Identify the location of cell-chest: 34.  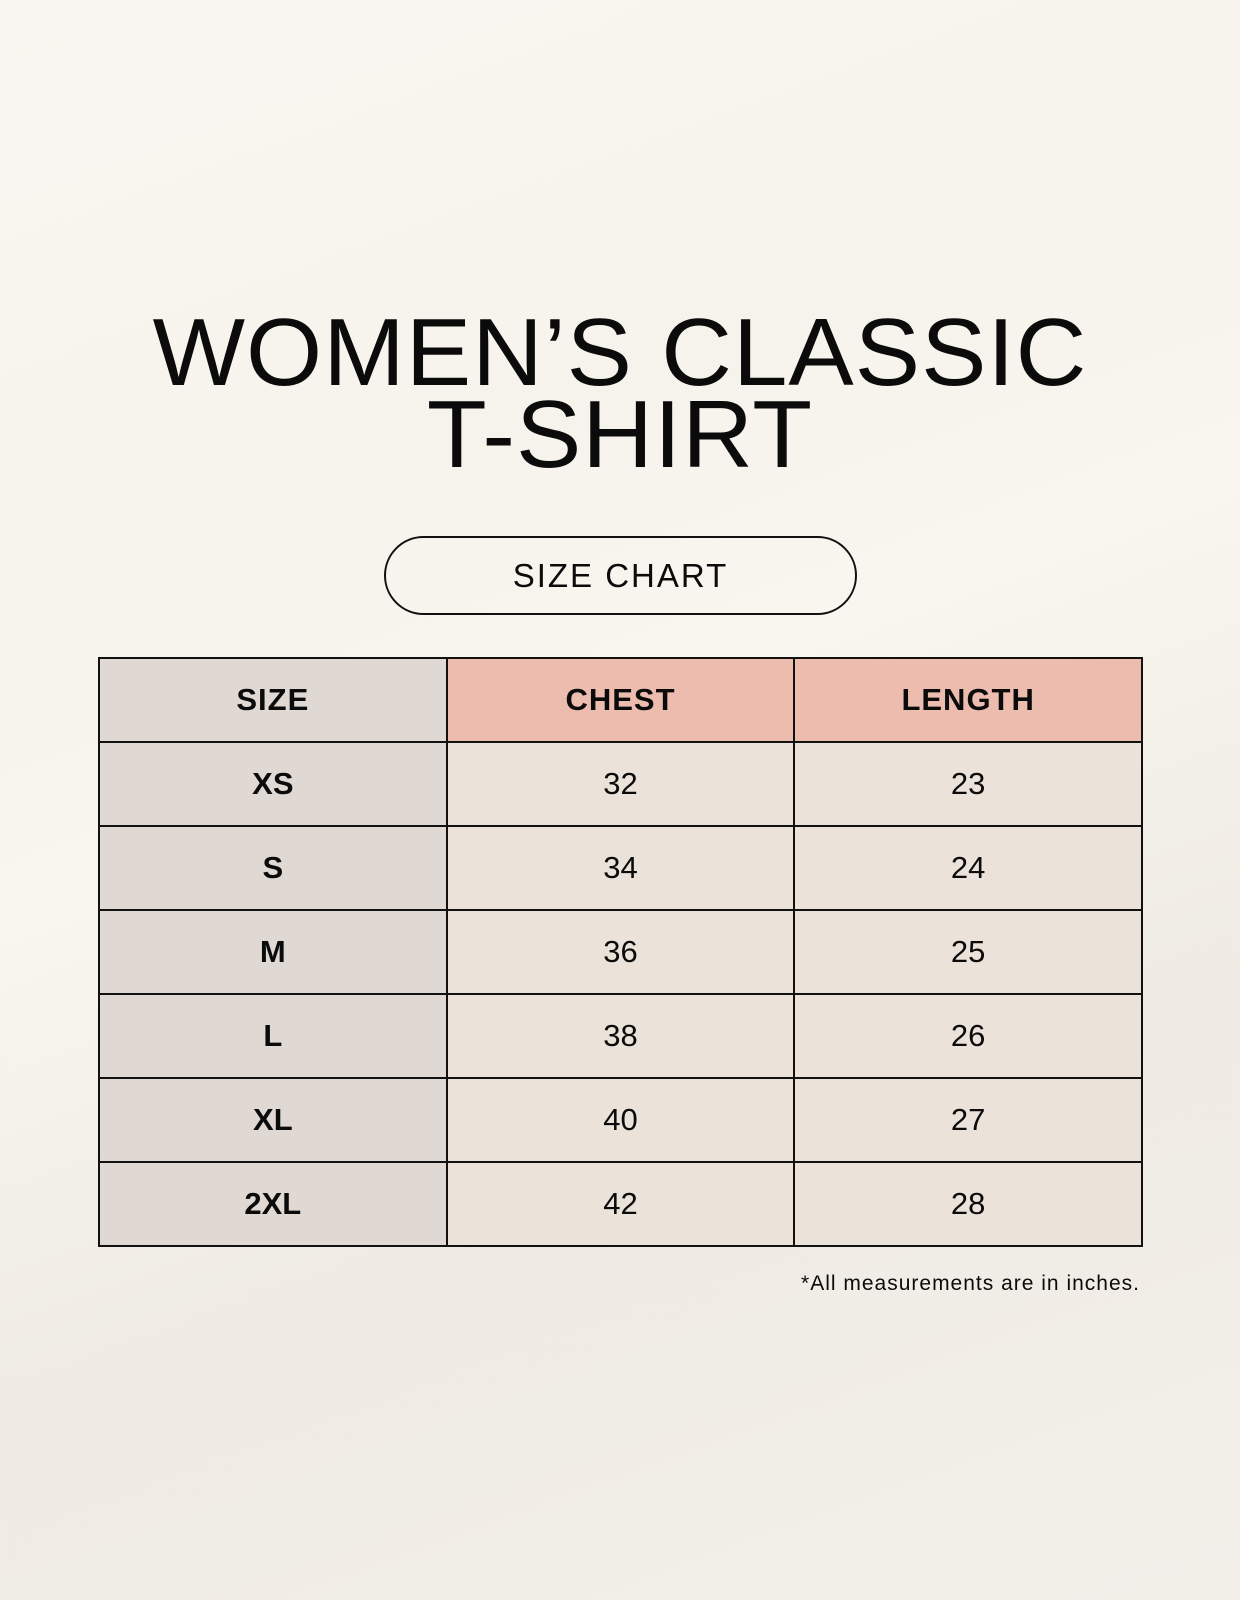
(620, 868).